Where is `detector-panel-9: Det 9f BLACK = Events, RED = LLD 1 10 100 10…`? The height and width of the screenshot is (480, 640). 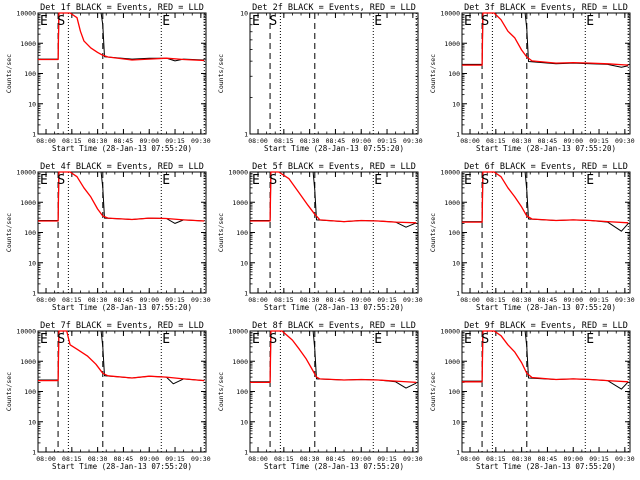 detector-panel-9: Det 9f BLACK = Events, RED = LLD 1 10 100 10… is located at coordinates (532, 396).